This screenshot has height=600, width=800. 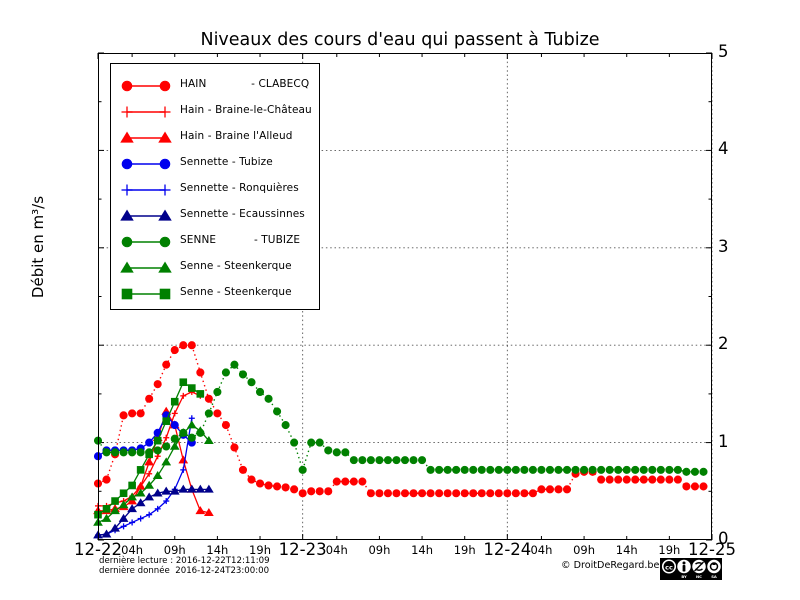 What do you see at coordinates (699, 577) in the screenshot?
I see `cc-mark-nc: NC` at bounding box center [699, 577].